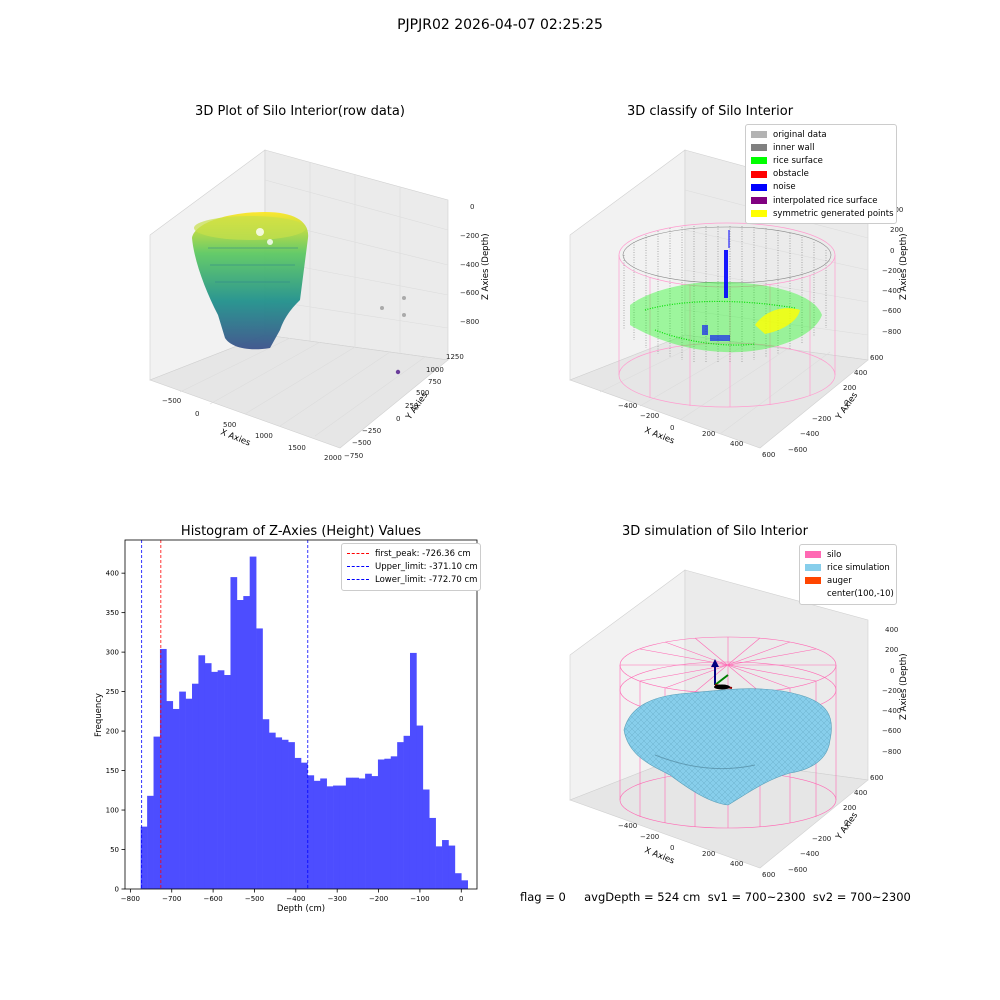 This screenshot has height=1000, width=1000. What do you see at coordinates (846, 823) in the screenshot?
I see `p4-ytick: 0` at bounding box center [846, 823].